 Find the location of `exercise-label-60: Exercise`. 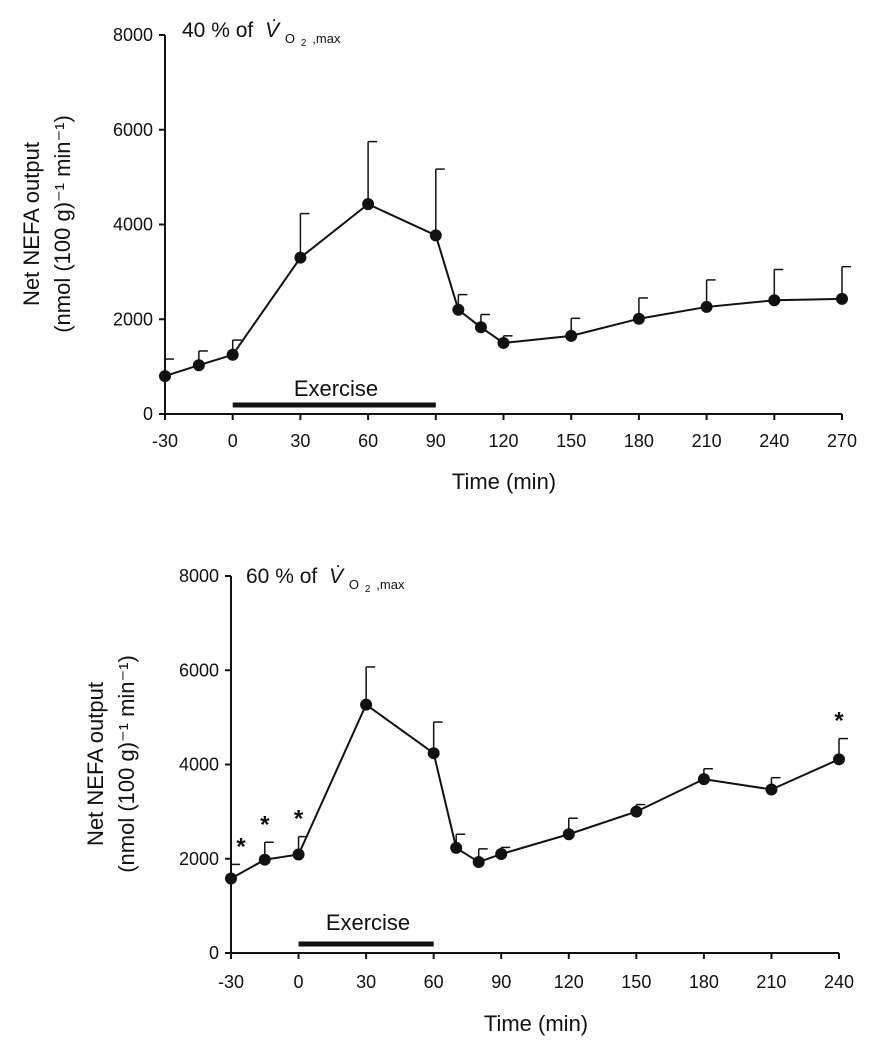

exercise-label-60: Exercise is located at coordinates (368, 922).